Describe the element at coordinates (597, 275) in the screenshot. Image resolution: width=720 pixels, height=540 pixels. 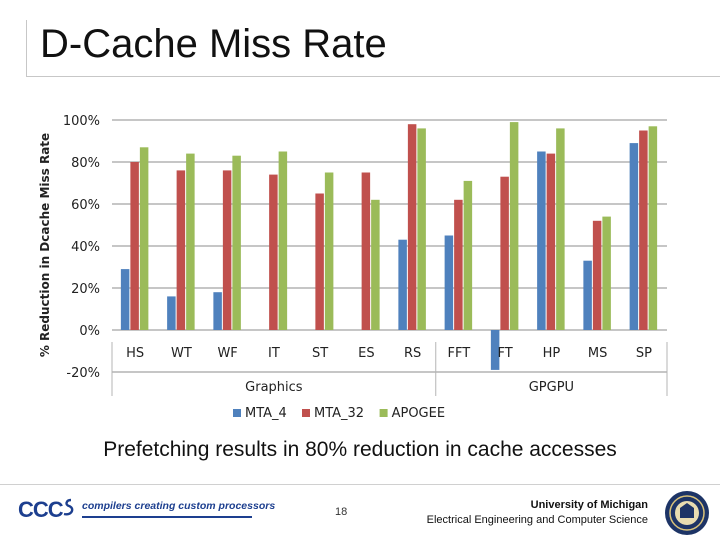
I see `bar-mta-32-ms` at that location.